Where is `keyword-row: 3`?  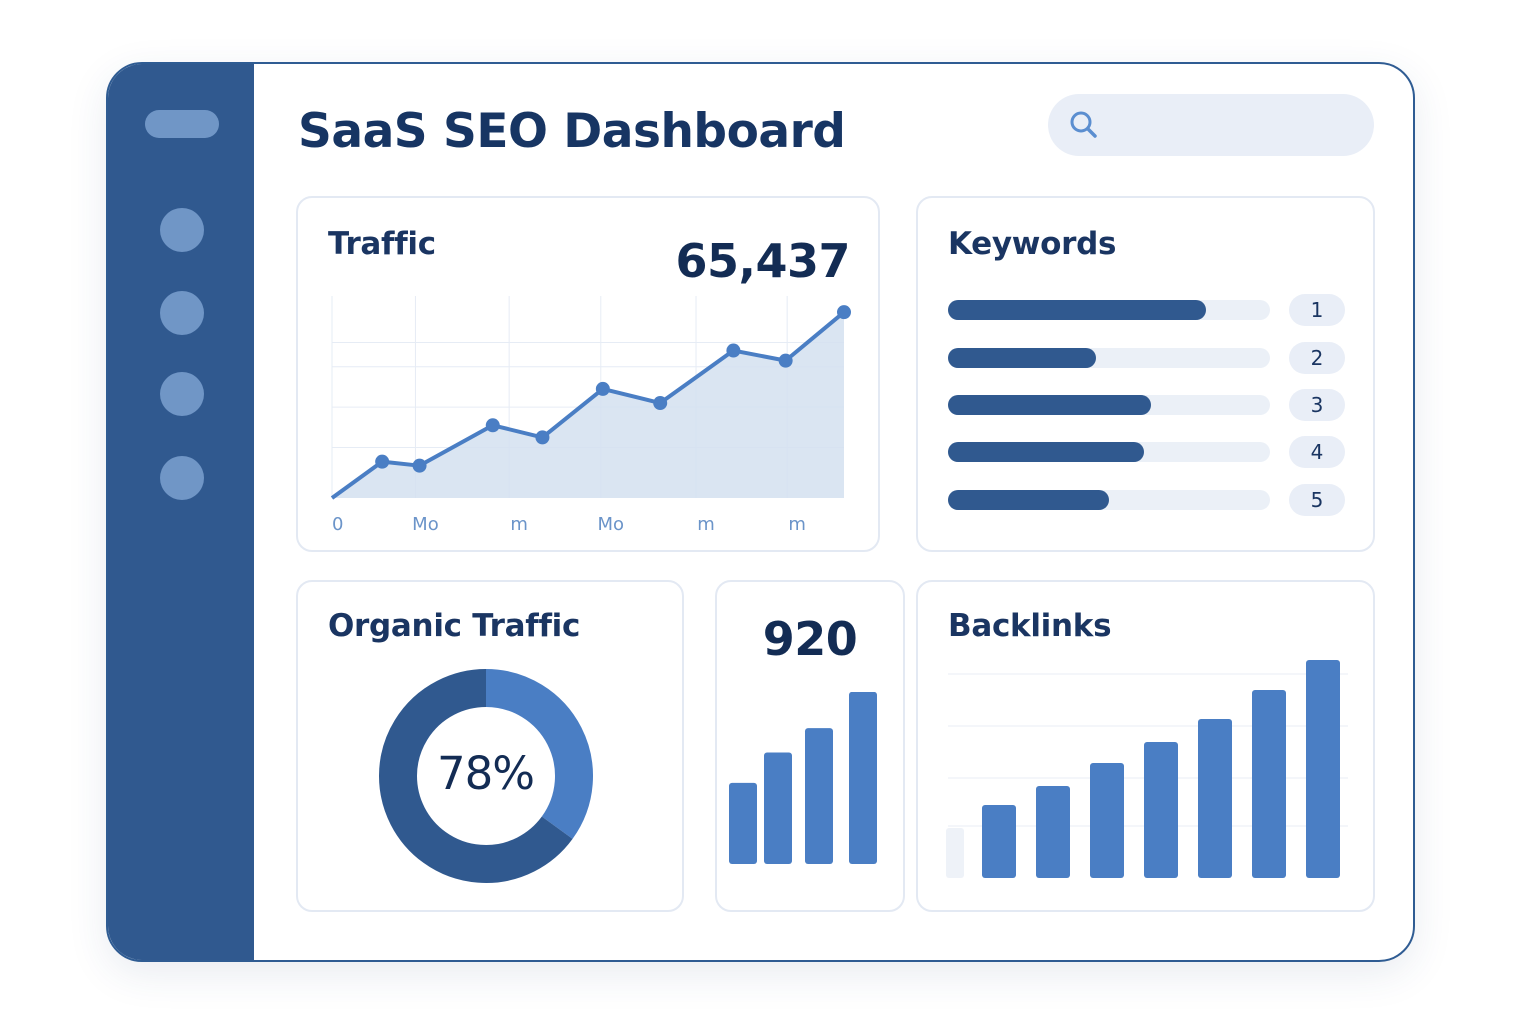 keyword-row: 3 is located at coordinates (1146, 405).